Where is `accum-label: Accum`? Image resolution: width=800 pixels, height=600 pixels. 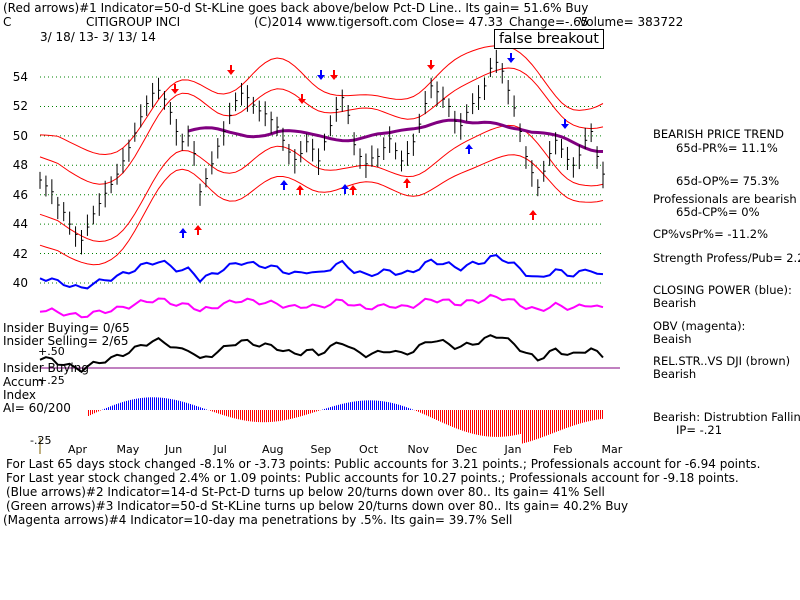
accum-label: Accum is located at coordinates (23, 382).